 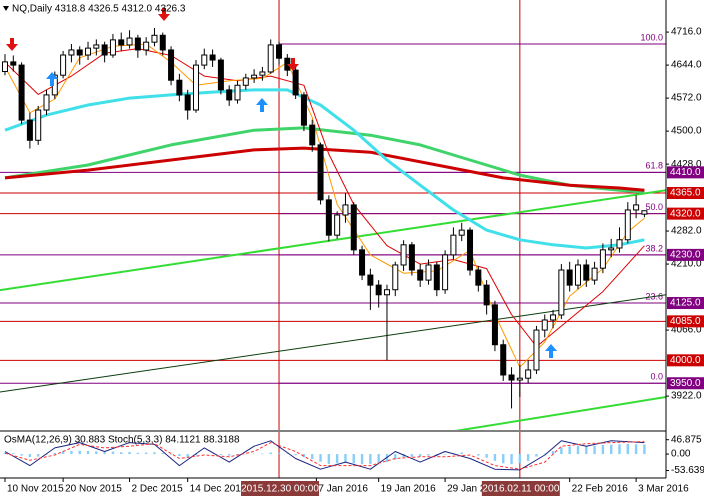 What do you see at coordinates (560, 413) in the screenshot?
I see `trend-line` at bounding box center [560, 413].